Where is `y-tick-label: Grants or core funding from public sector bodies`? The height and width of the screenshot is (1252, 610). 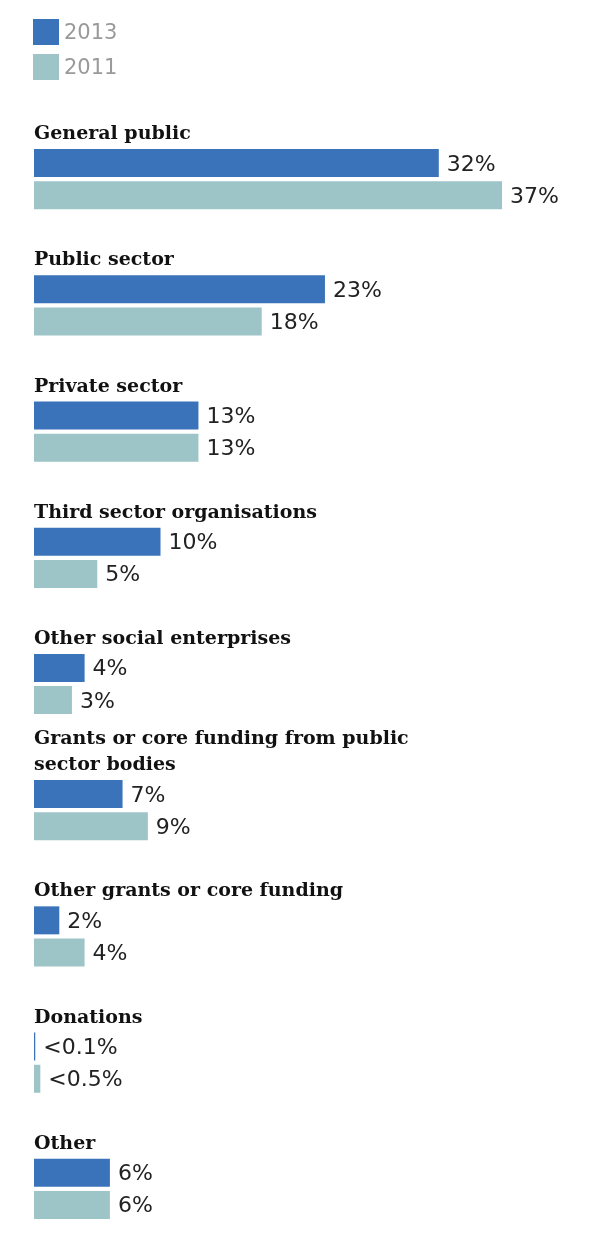 y-tick-label: Grants or core funding from public sector bodies is located at coordinates (225, 750).